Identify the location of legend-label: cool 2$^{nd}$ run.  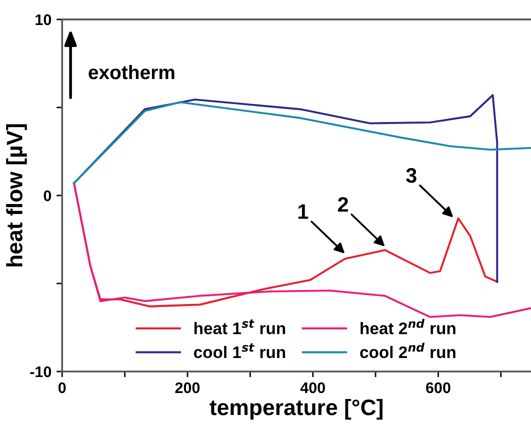
(408, 350).